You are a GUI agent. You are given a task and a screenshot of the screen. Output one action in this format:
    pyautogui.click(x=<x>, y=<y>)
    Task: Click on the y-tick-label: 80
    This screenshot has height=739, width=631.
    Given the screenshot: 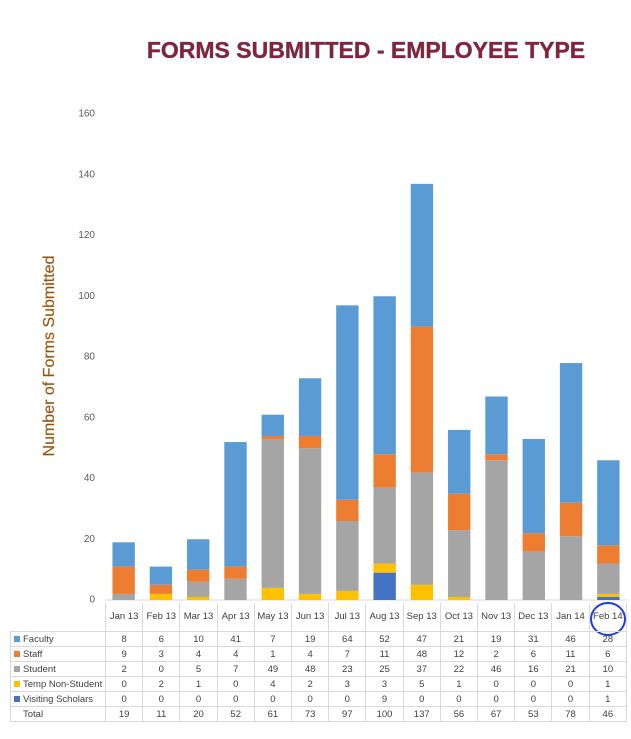 What is the action you would take?
    pyautogui.click(x=90, y=357)
    